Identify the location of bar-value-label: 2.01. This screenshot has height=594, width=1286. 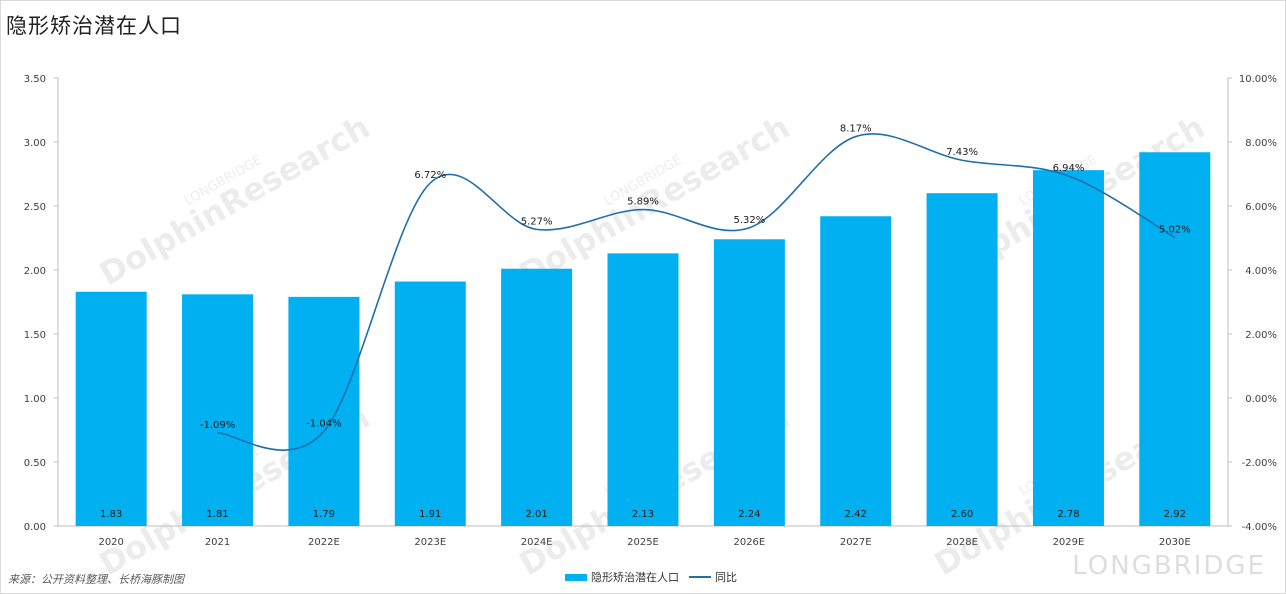
(537, 514).